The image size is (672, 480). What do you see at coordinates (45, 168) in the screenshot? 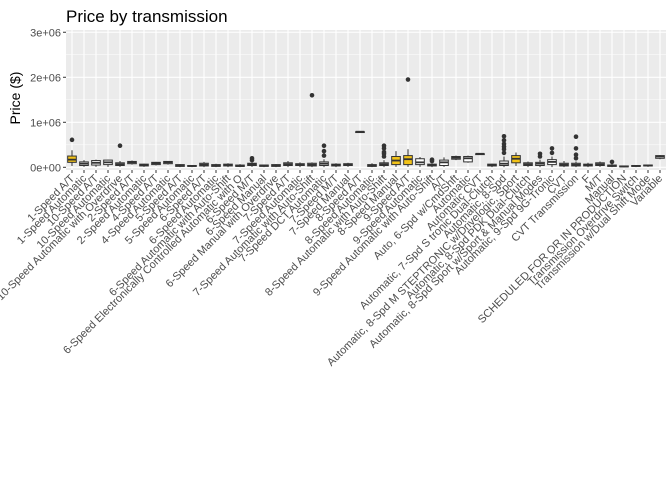
I see `y-tick-label: 0e+00` at bounding box center [45, 168].